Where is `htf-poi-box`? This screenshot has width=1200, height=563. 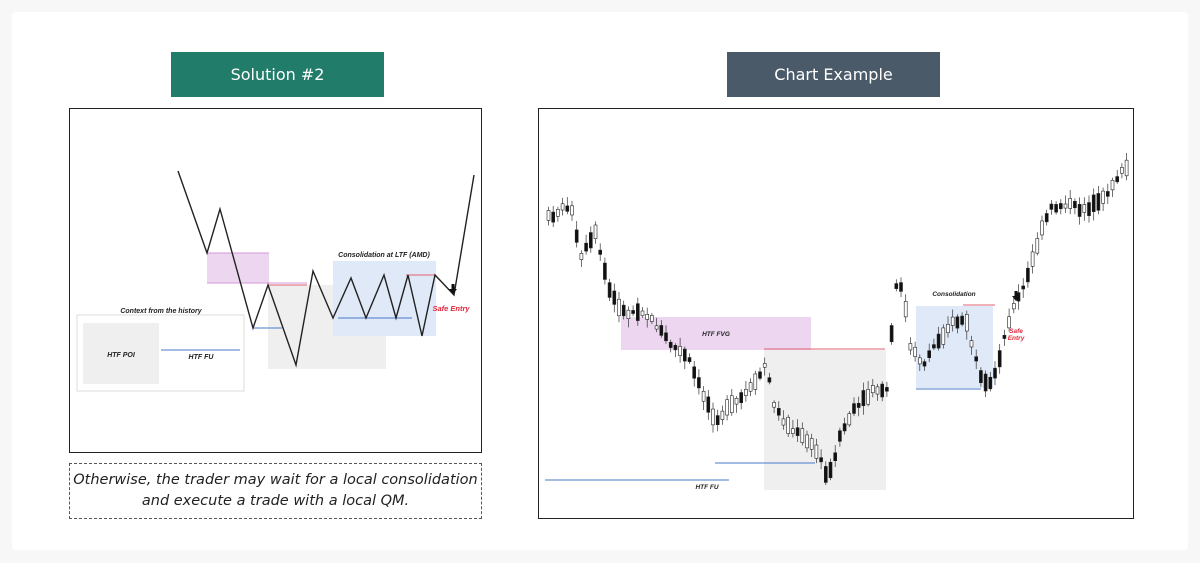
htf-poi-box is located at coordinates (121, 353).